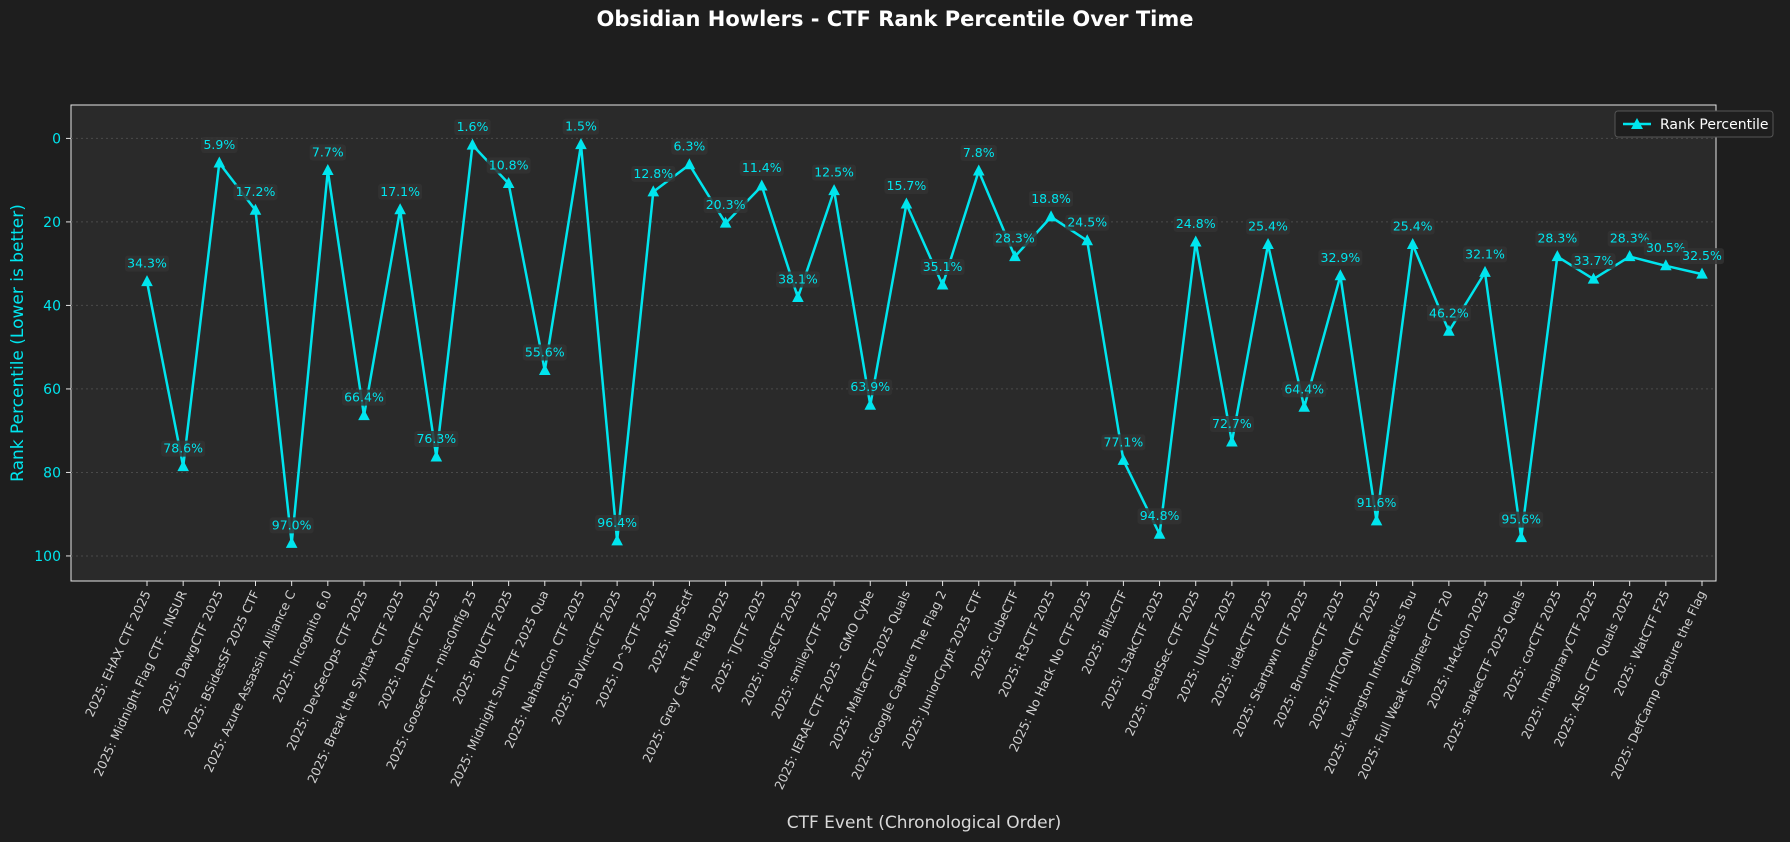  I want to click on data-label: 11.4%, so click(762, 167).